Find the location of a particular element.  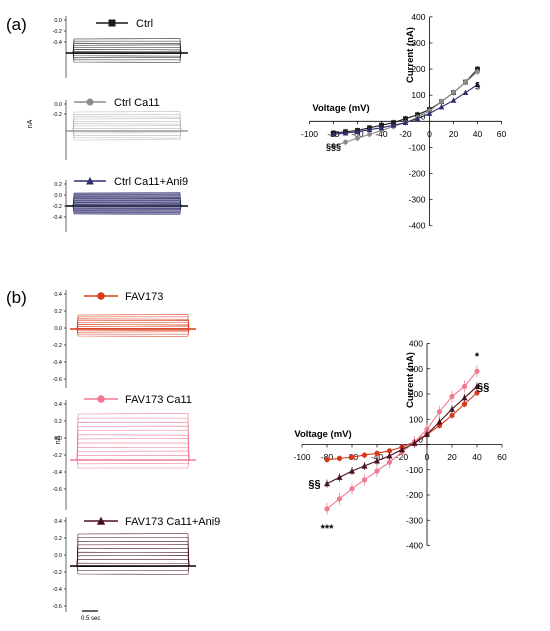

legend-label: FAV173 Ca11+Ani9 is located at coordinates (172, 522).